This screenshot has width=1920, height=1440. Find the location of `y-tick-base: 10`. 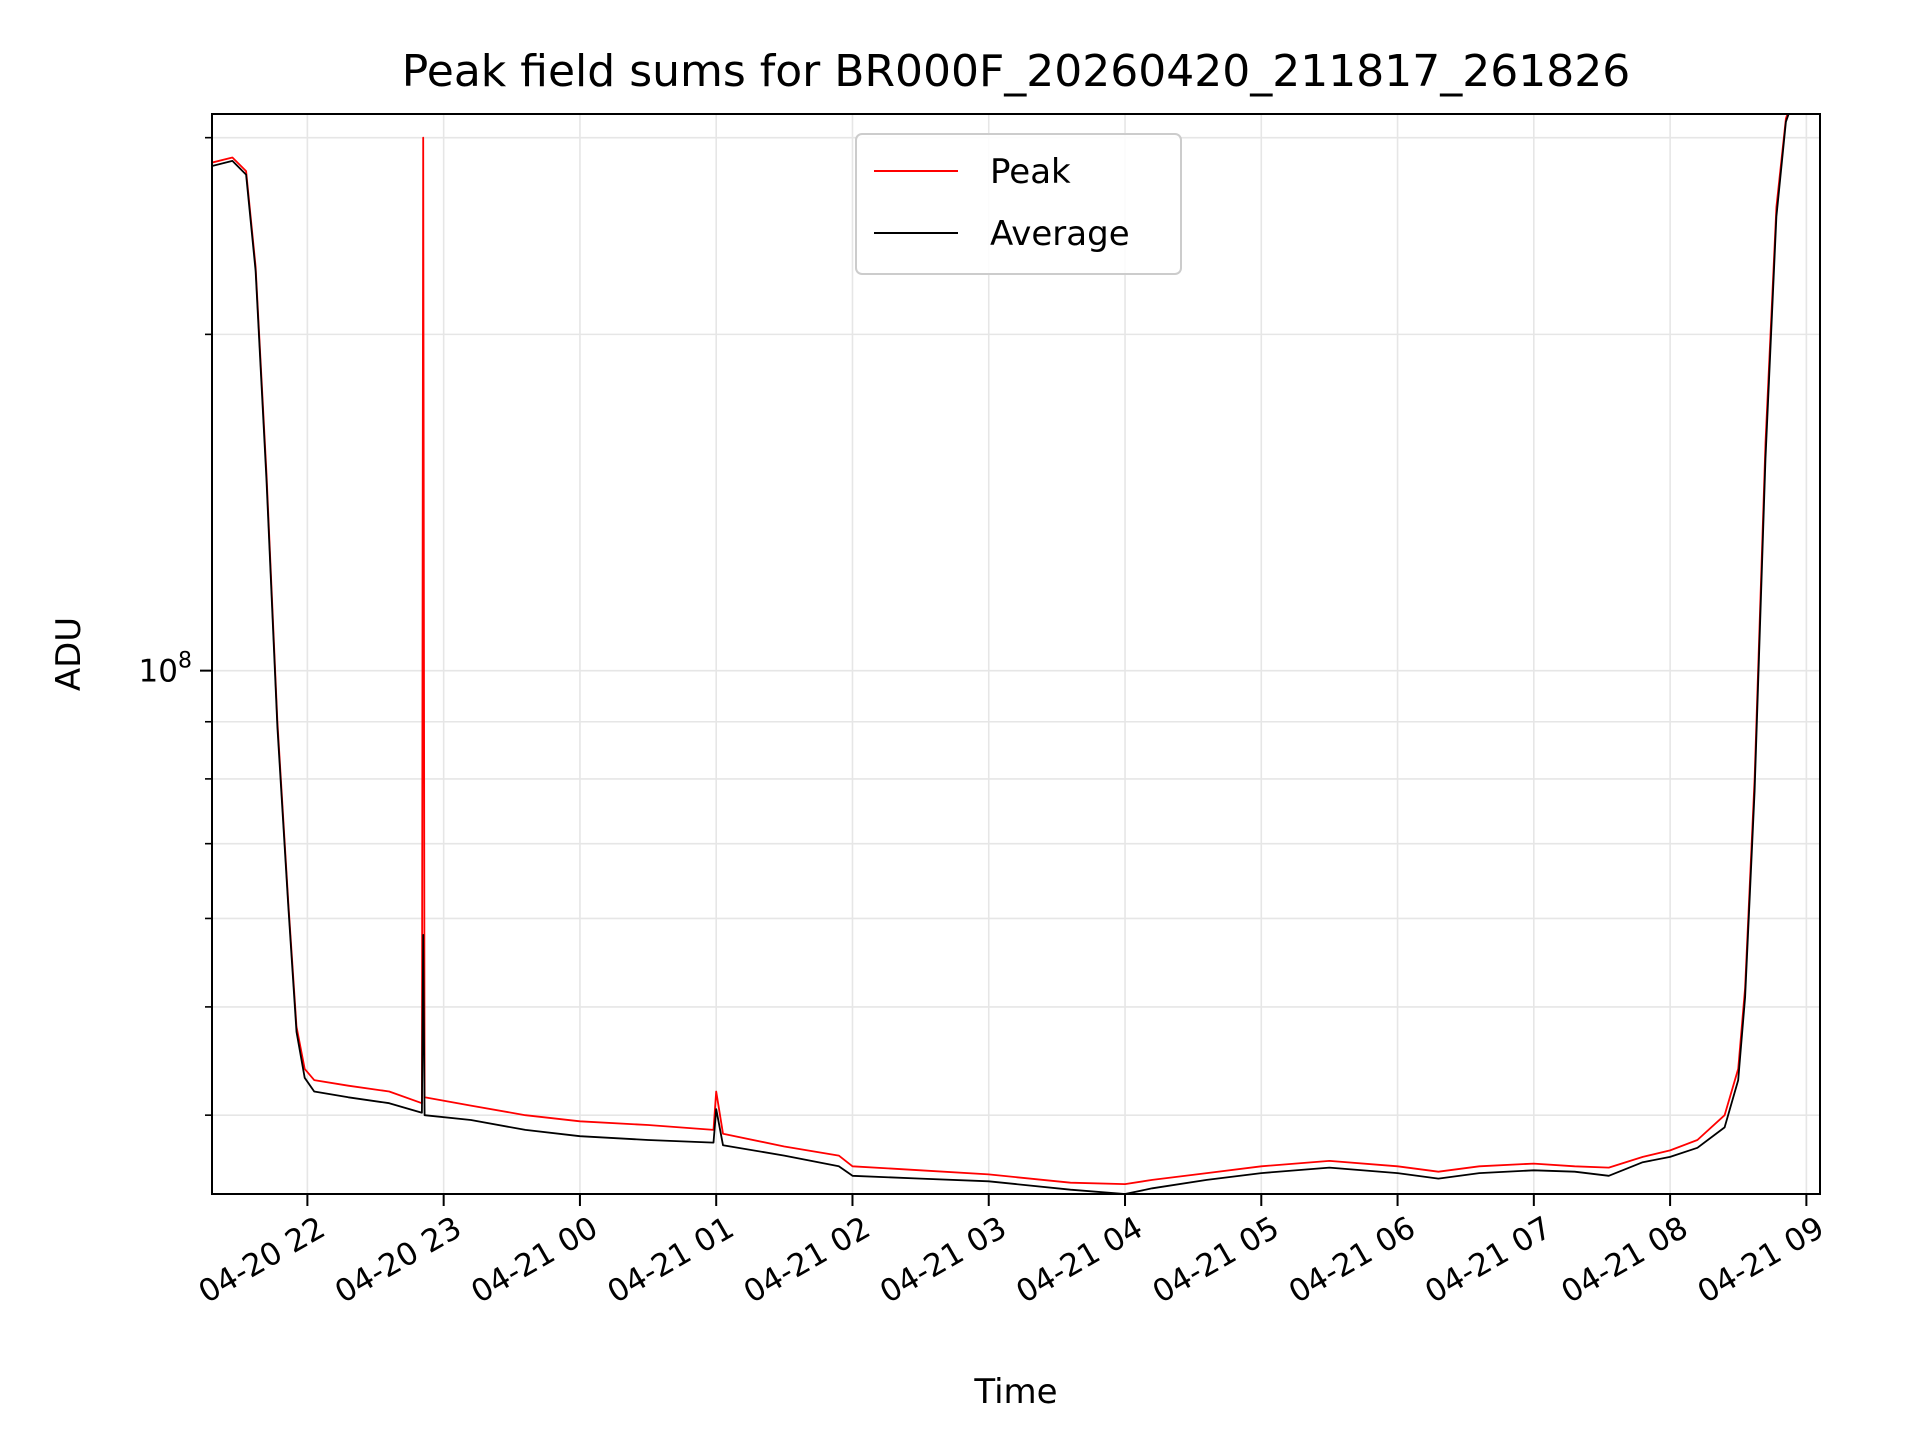

y-tick-base: 10 is located at coordinates (158, 672).